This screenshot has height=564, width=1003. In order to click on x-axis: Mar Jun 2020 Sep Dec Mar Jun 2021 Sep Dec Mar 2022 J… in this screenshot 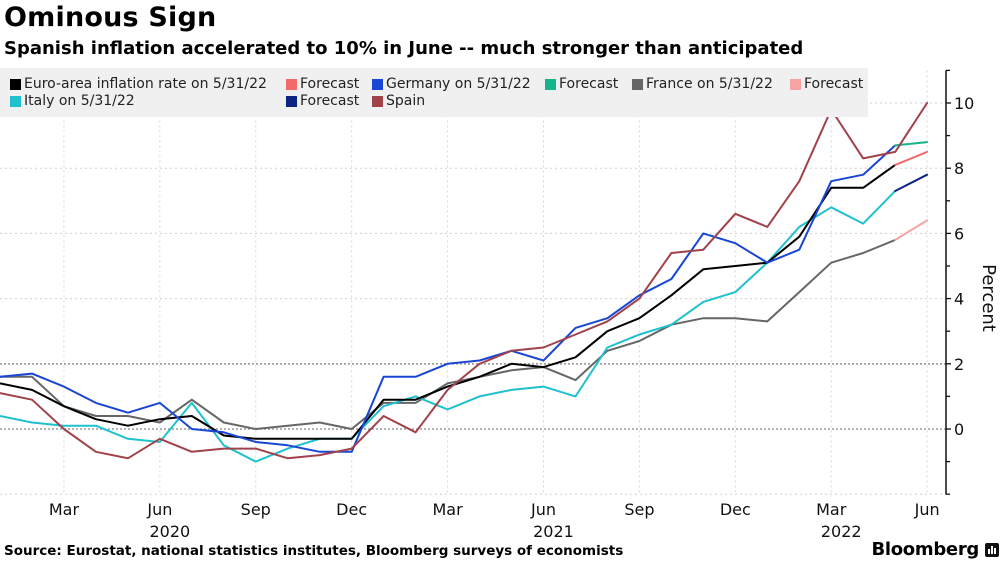, I will do `click(494, 520)`.